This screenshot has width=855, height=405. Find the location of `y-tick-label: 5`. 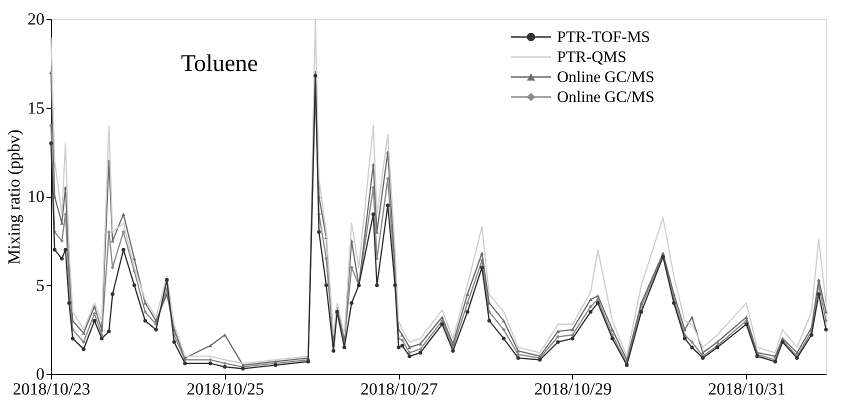

y-tick-label: 5 is located at coordinates (40, 285).